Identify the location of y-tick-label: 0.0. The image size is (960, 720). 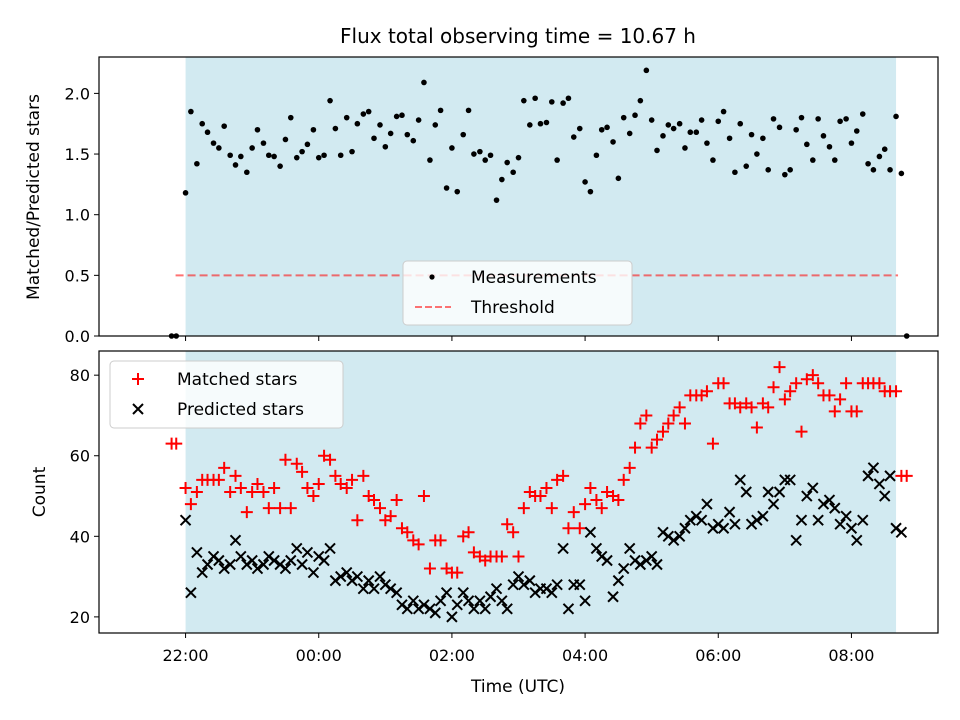
(77, 336).